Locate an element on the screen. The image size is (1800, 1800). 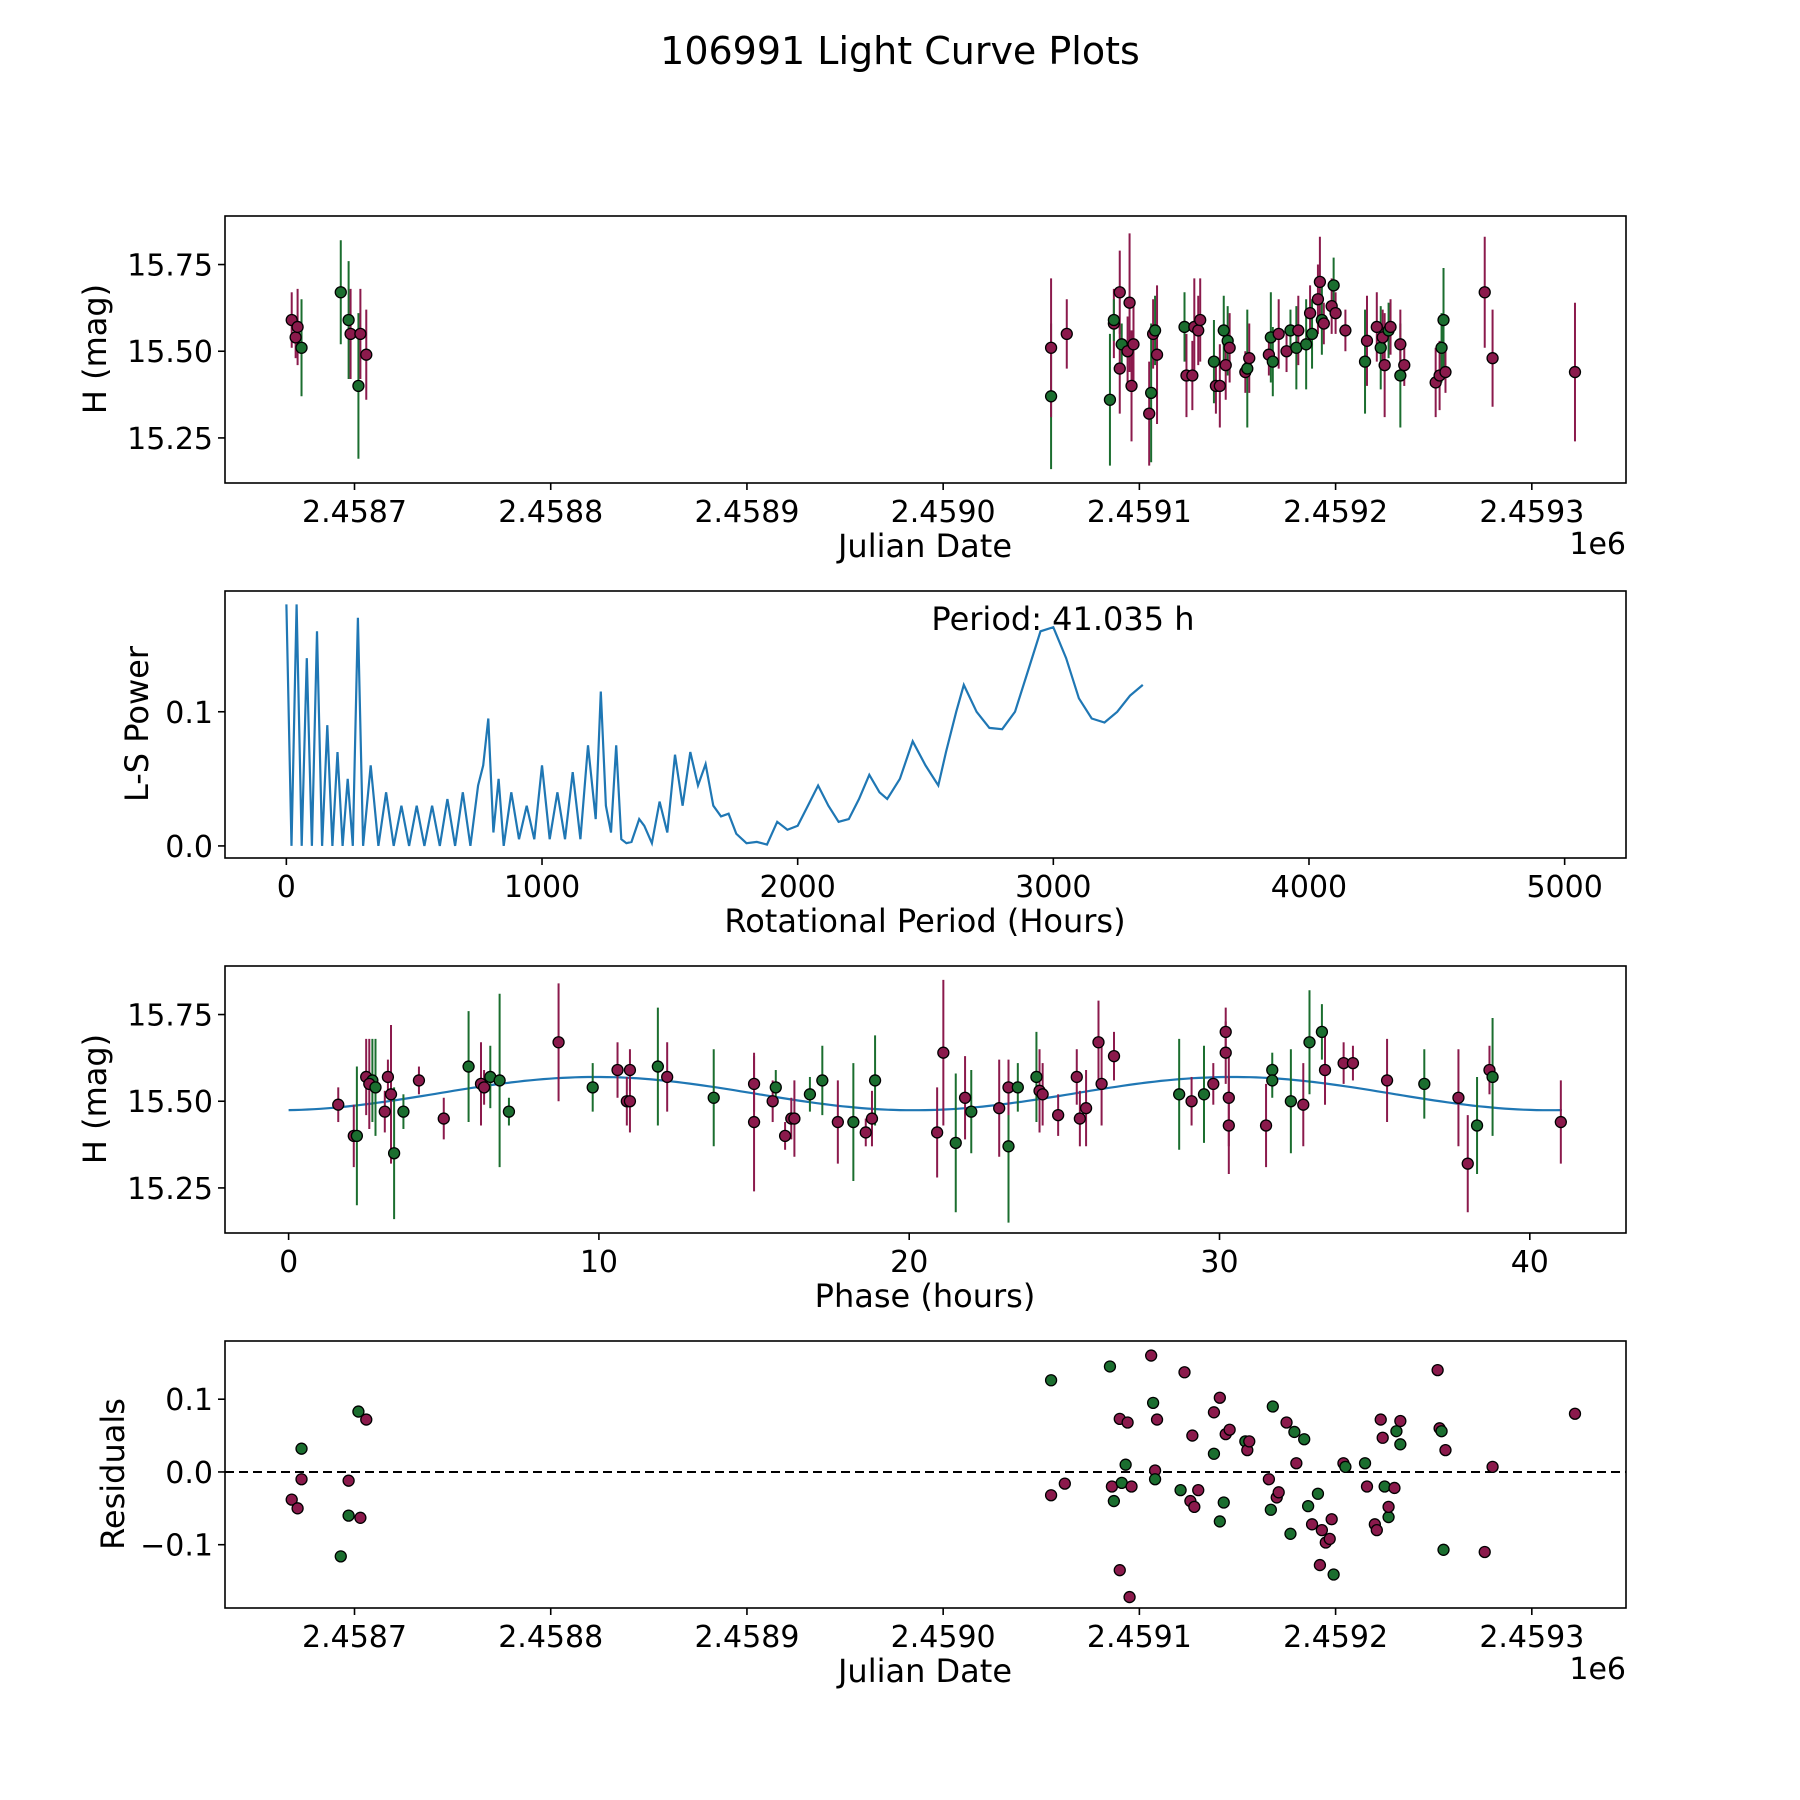
lightcurve-ytick-label: 15.75 is located at coordinates (170, 266).